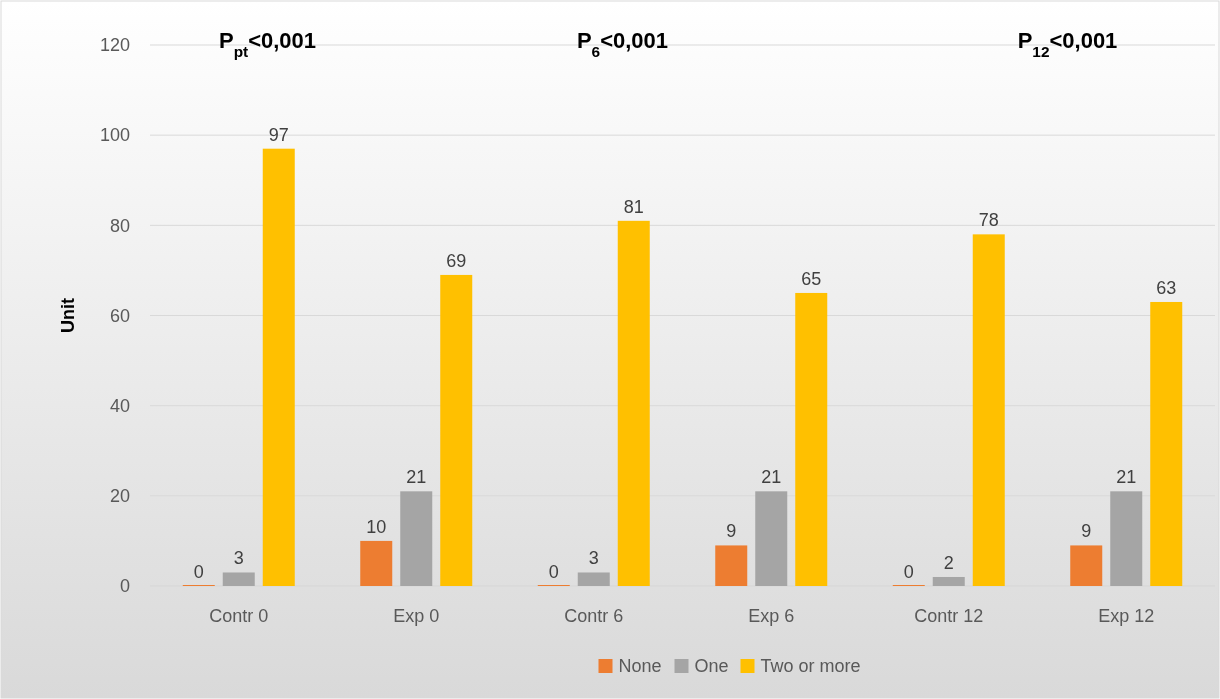 The image size is (1220, 699). I want to click on legend-label: None, so click(640, 666).